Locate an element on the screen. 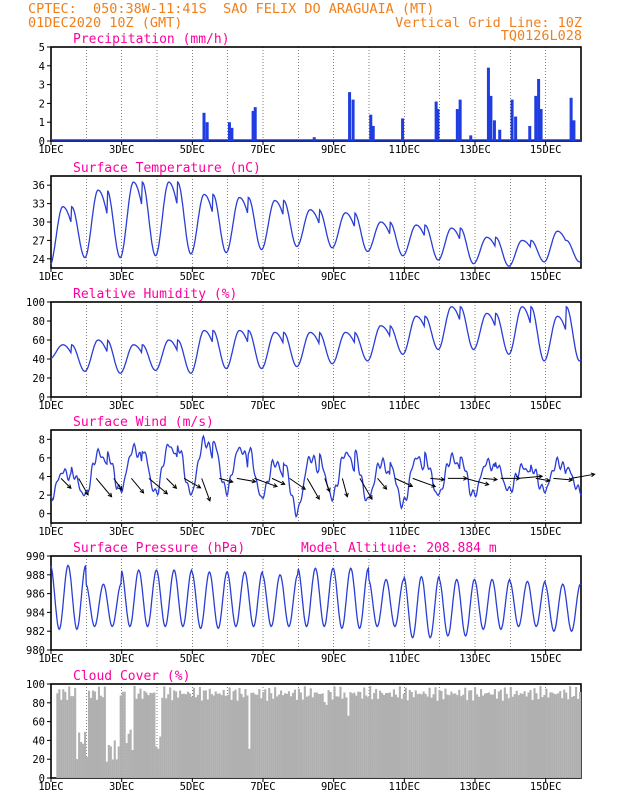 Image resolution: width=618 pixels, height=800 pixels. humidity-xtick-label: 11DEC is located at coordinates (405, 406).